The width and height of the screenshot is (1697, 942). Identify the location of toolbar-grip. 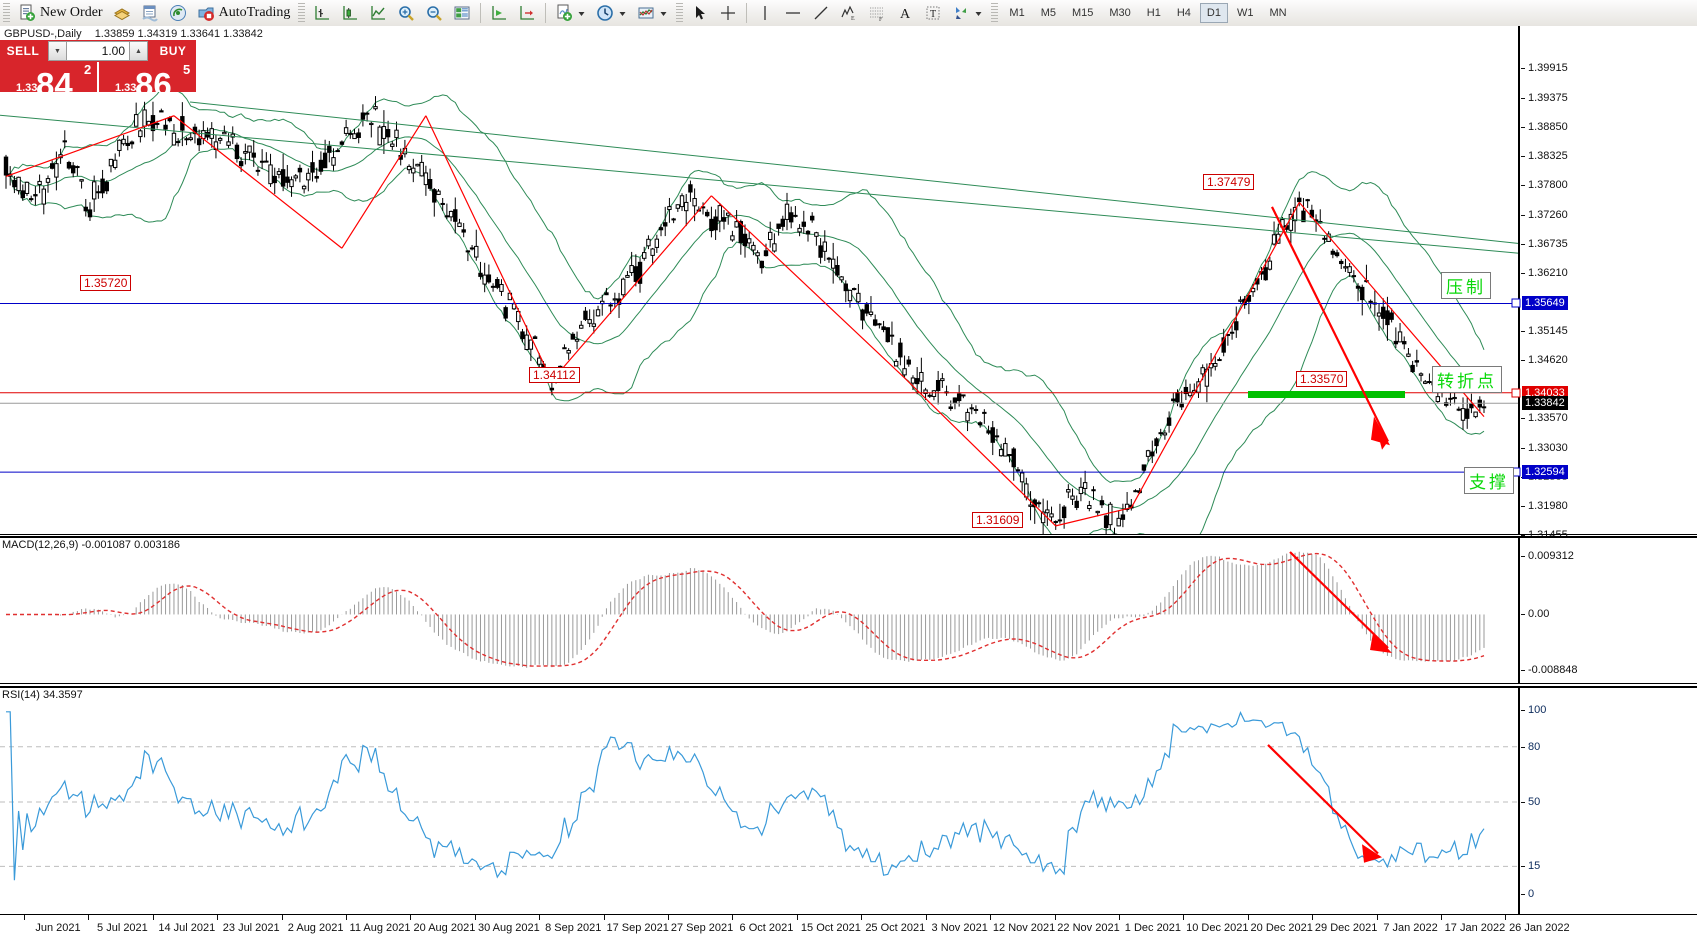
(6, 13).